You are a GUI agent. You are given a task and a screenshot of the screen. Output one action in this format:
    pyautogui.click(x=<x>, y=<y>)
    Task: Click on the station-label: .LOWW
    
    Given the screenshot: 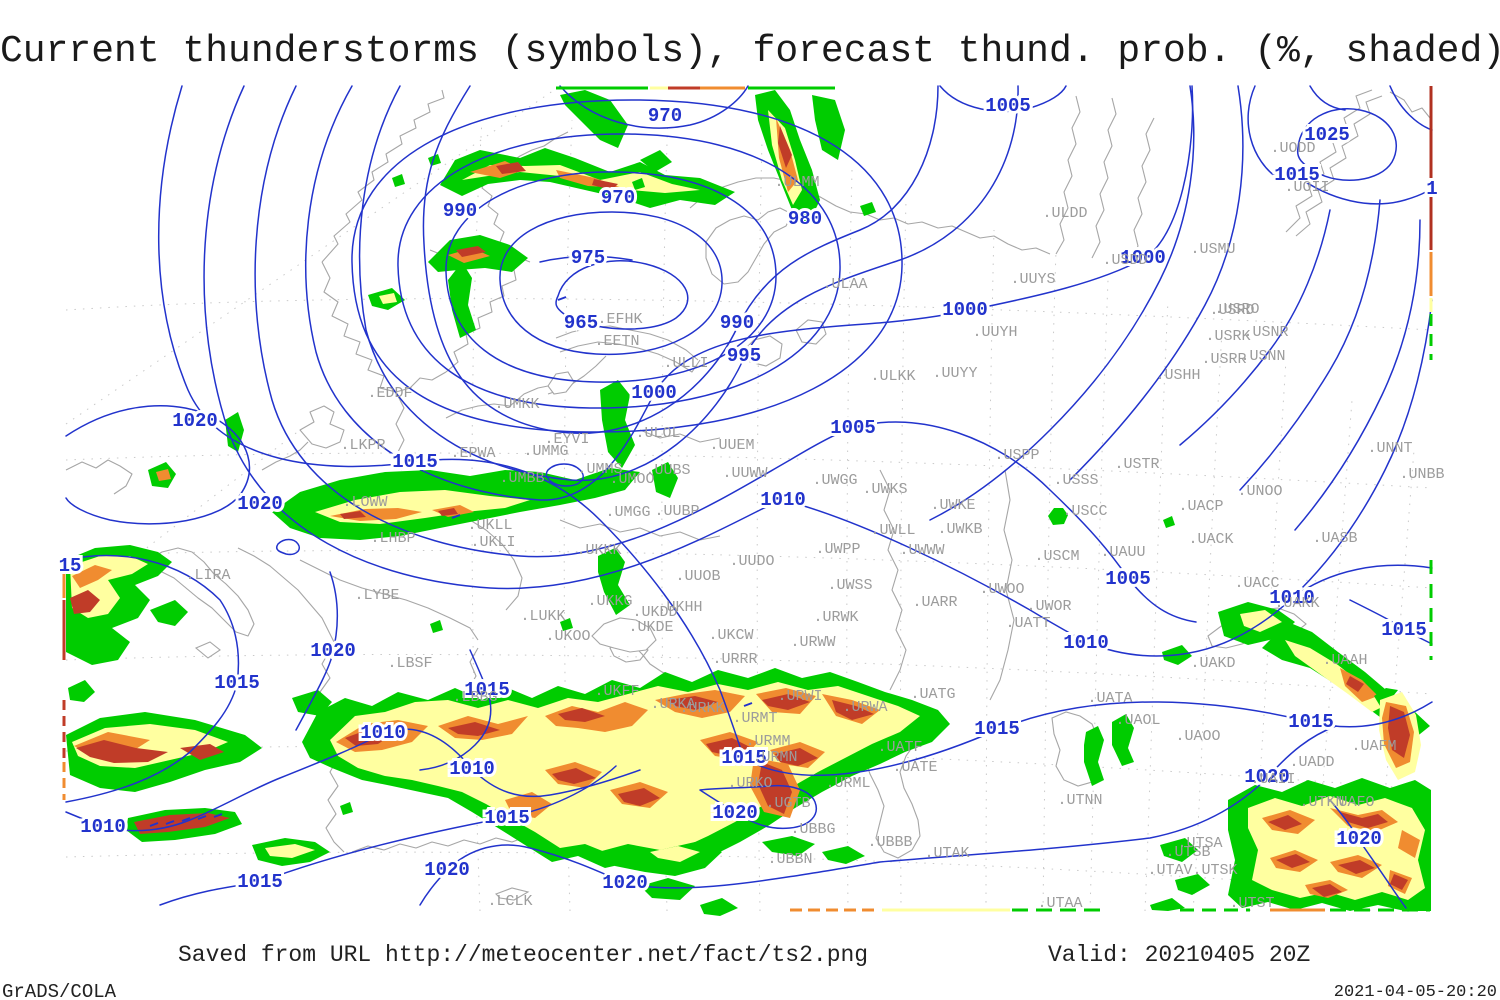 What is the action you would take?
    pyautogui.click(x=364, y=502)
    